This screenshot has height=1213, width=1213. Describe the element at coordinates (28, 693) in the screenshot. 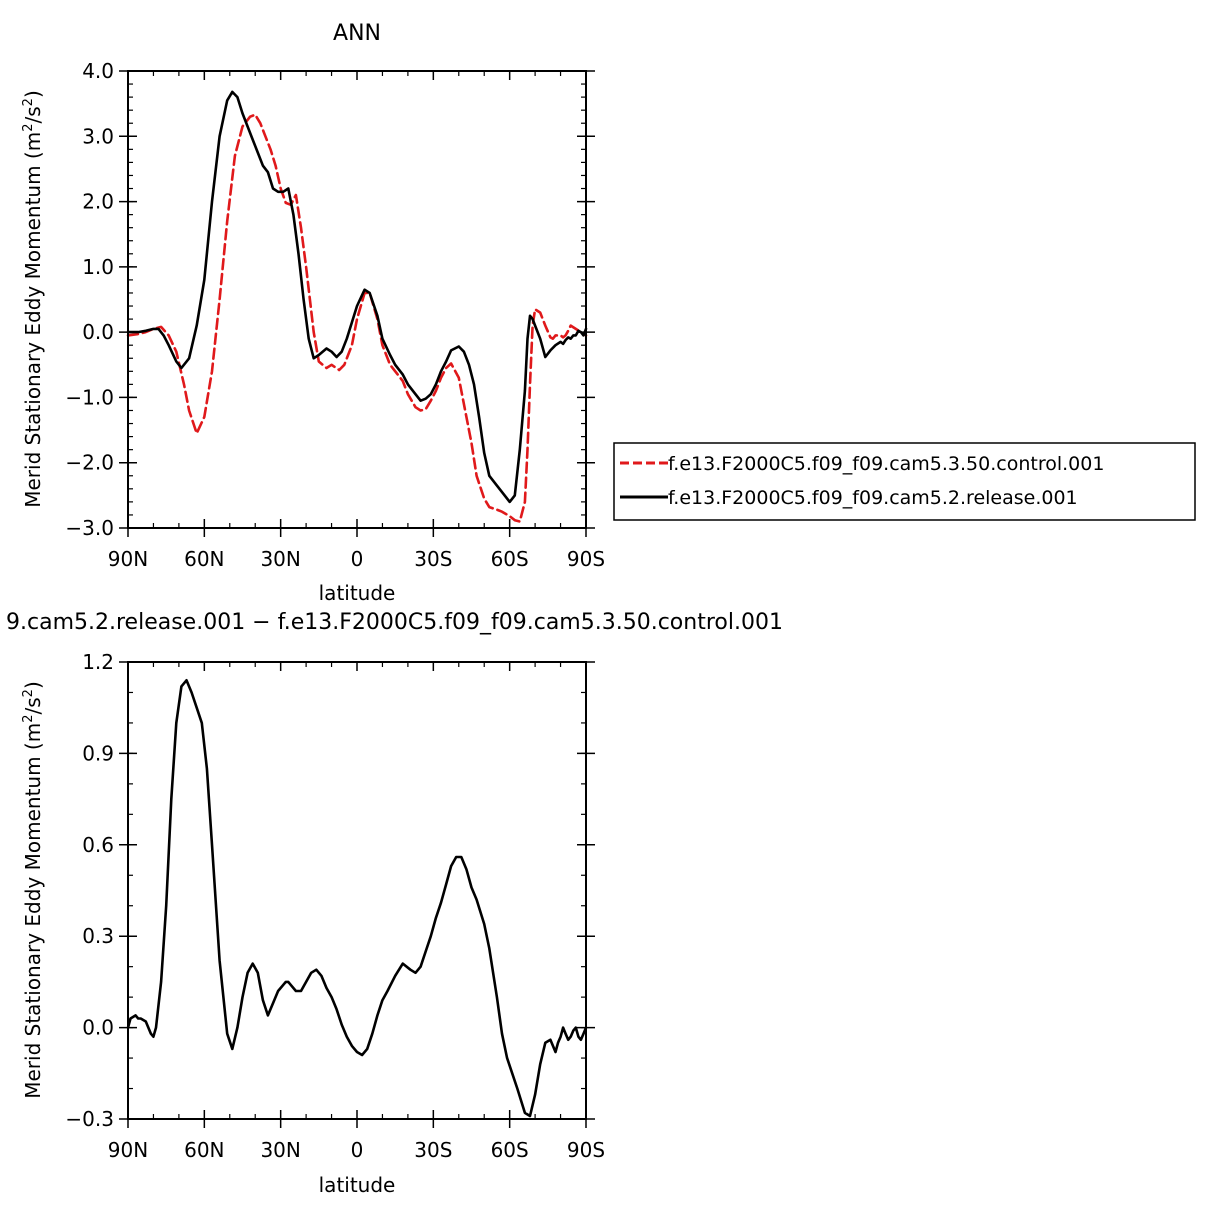

I see `bottom-y-axis-unit-sup-2: 2` at that location.